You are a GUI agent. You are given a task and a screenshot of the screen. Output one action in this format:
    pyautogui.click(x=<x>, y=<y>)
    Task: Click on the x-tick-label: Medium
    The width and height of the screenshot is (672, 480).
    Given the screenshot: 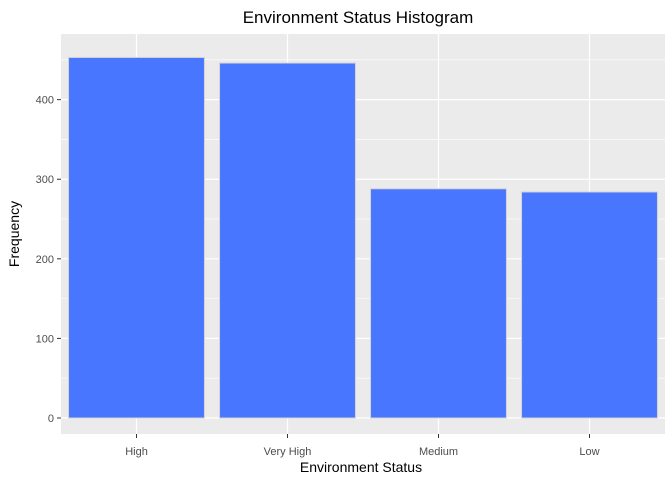 What is the action you would take?
    pyautogui.click(x=438, y=452)
    